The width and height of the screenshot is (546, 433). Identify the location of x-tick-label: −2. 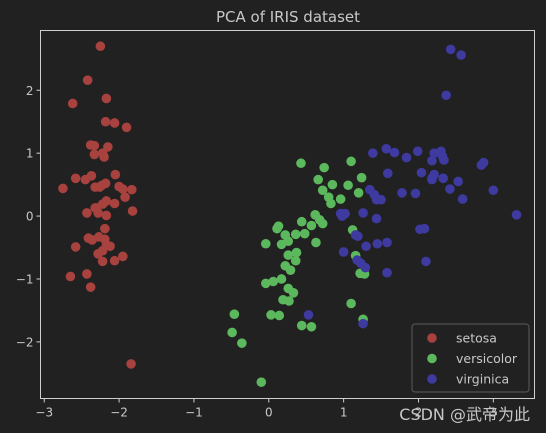
(119, 413).